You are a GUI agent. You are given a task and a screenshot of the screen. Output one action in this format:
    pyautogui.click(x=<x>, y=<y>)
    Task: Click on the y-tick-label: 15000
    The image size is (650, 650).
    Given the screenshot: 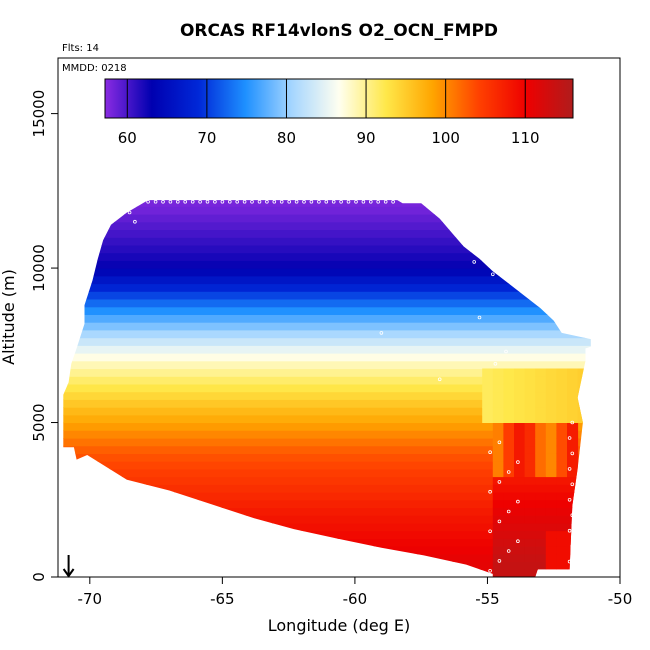 What is the action you would take?
    pyautogui.click(x=39, y=114)
    